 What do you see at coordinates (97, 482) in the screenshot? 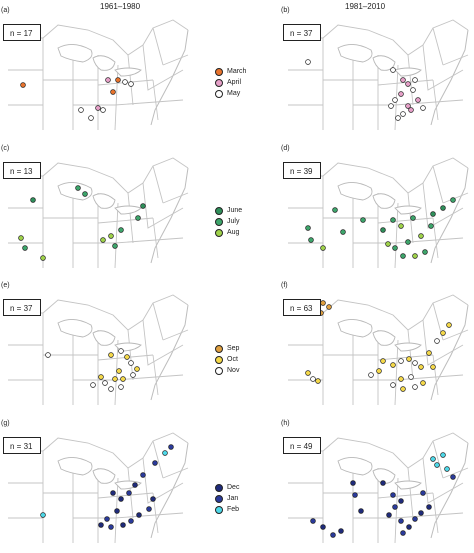
I see `map-panel-g: (g) n = 31` at bounding box center [97, 482].